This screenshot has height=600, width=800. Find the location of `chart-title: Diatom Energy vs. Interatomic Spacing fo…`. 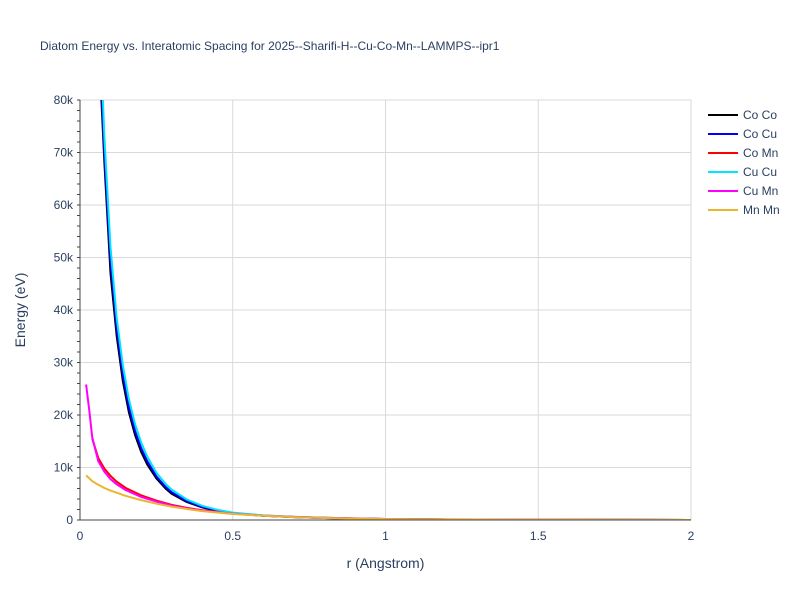

chart-title: Diatom Energy vs. Interatomic Spacing fo… is located at coordinates (270, 46).